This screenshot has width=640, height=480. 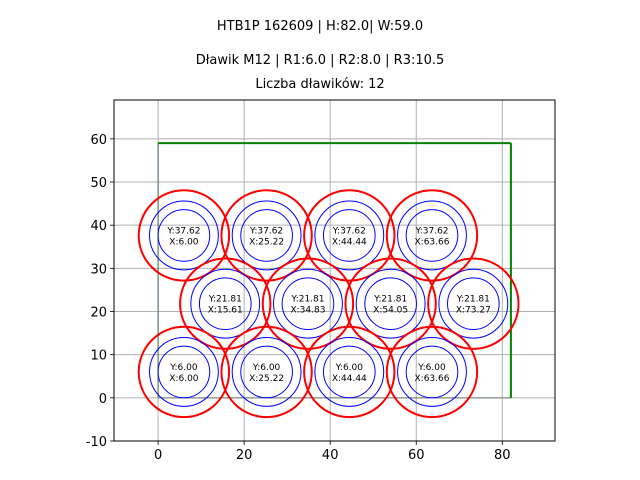 I want to click on x-tick-label: 20, so click(x=244, y=455).